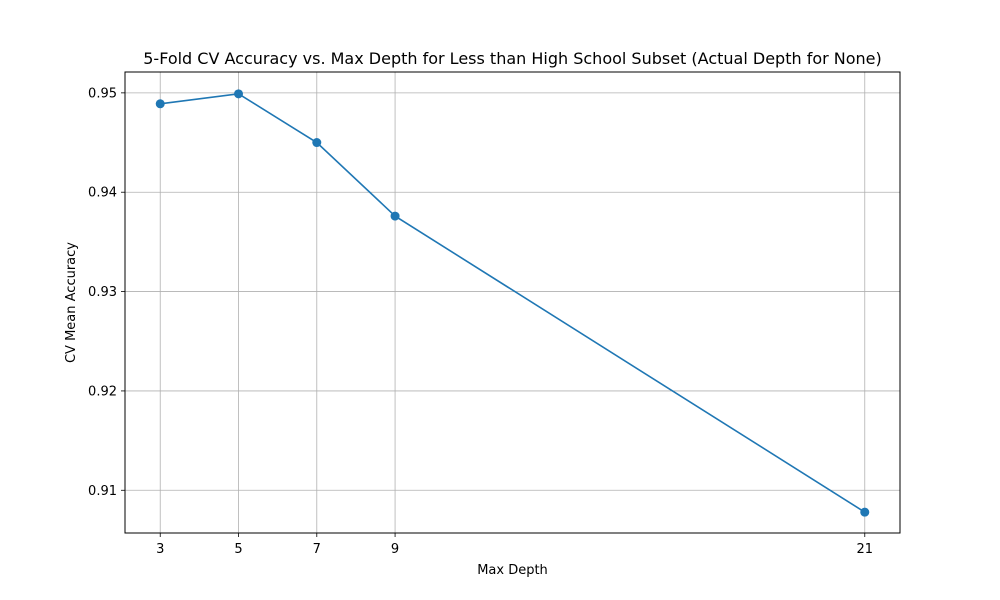 The height and width of the screenshot is (600, 1000). I want to click on x-tick-label: 21, so click(864, 549).